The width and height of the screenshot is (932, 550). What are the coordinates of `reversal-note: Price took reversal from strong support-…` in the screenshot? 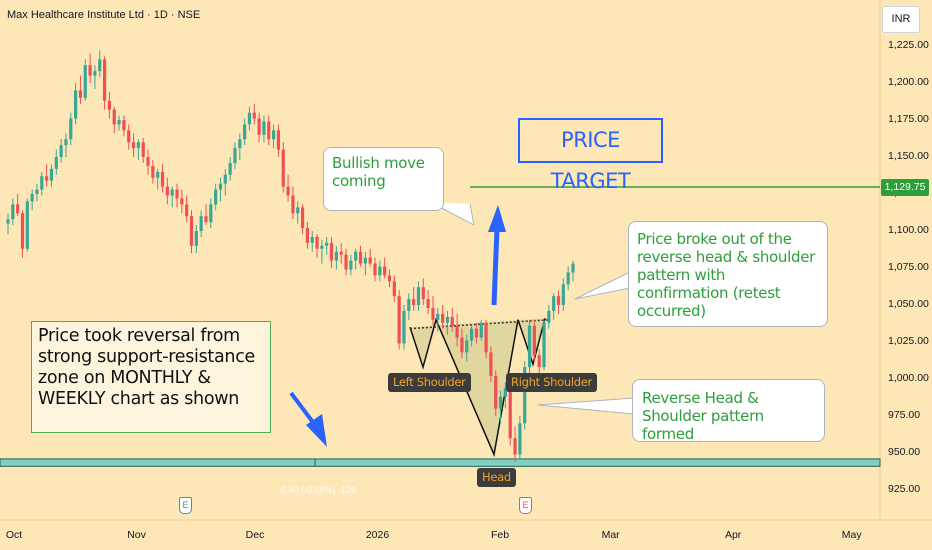 It's located at (151, 377).